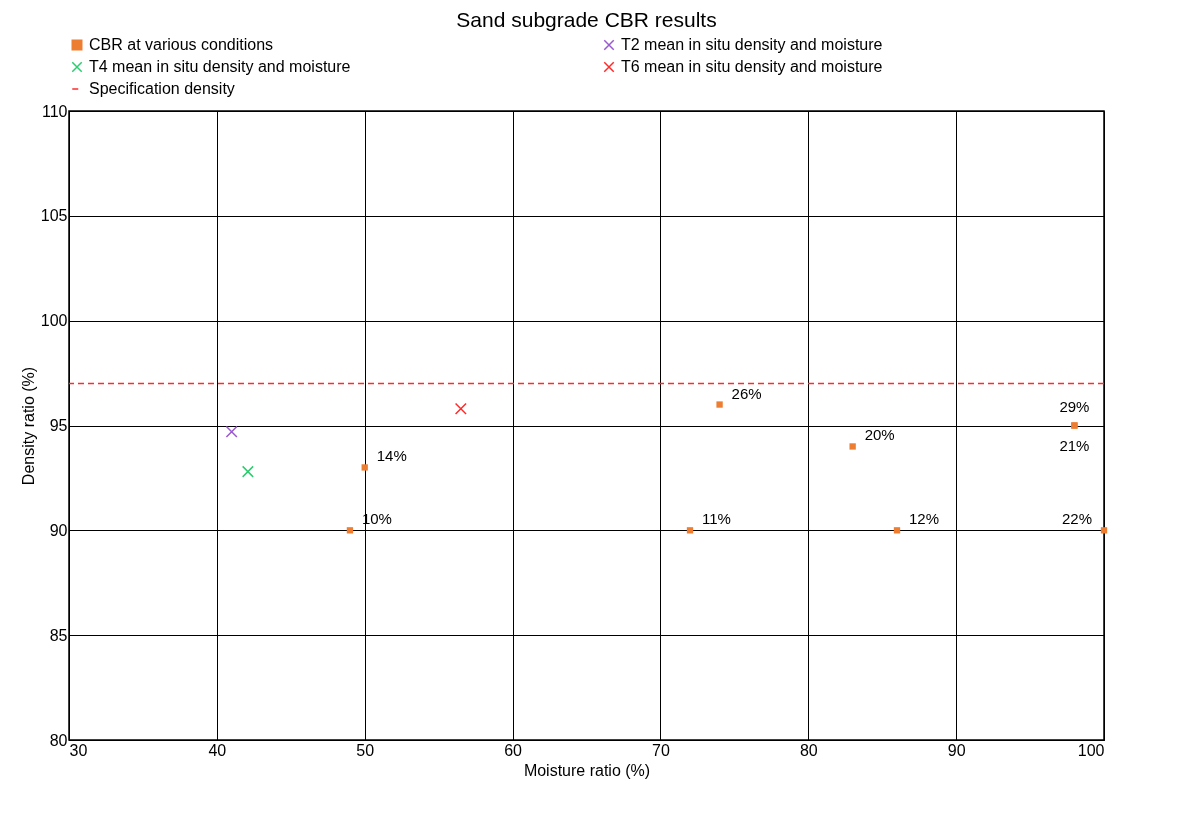  What do you see at coordinates (1091, 750) in the screenshot?
I see `x-tick-label: 100` at bounding box center [1091, 750].